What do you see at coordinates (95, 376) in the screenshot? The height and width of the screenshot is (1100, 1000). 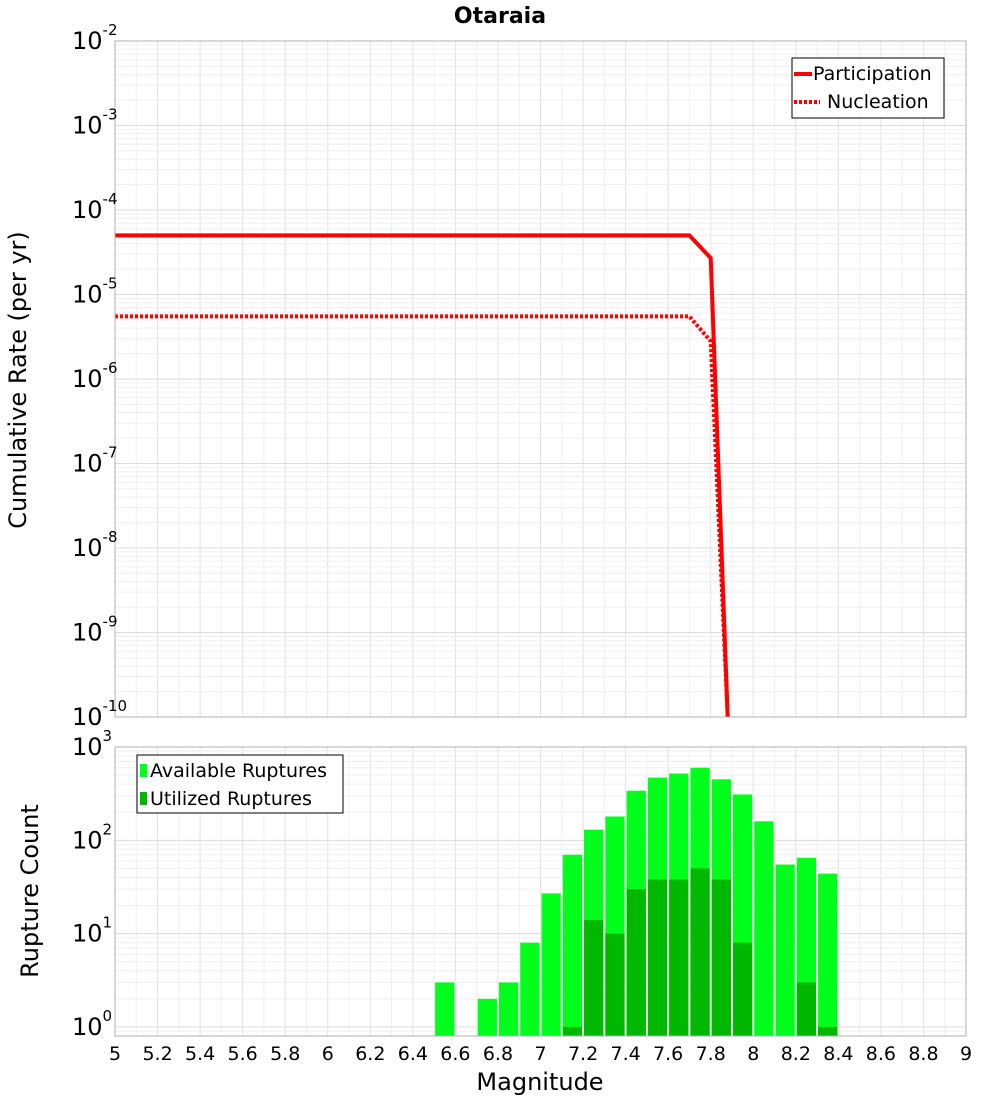 I see `top-y-tick-label: 10⁻⁶` at bounding box center [95, 376].